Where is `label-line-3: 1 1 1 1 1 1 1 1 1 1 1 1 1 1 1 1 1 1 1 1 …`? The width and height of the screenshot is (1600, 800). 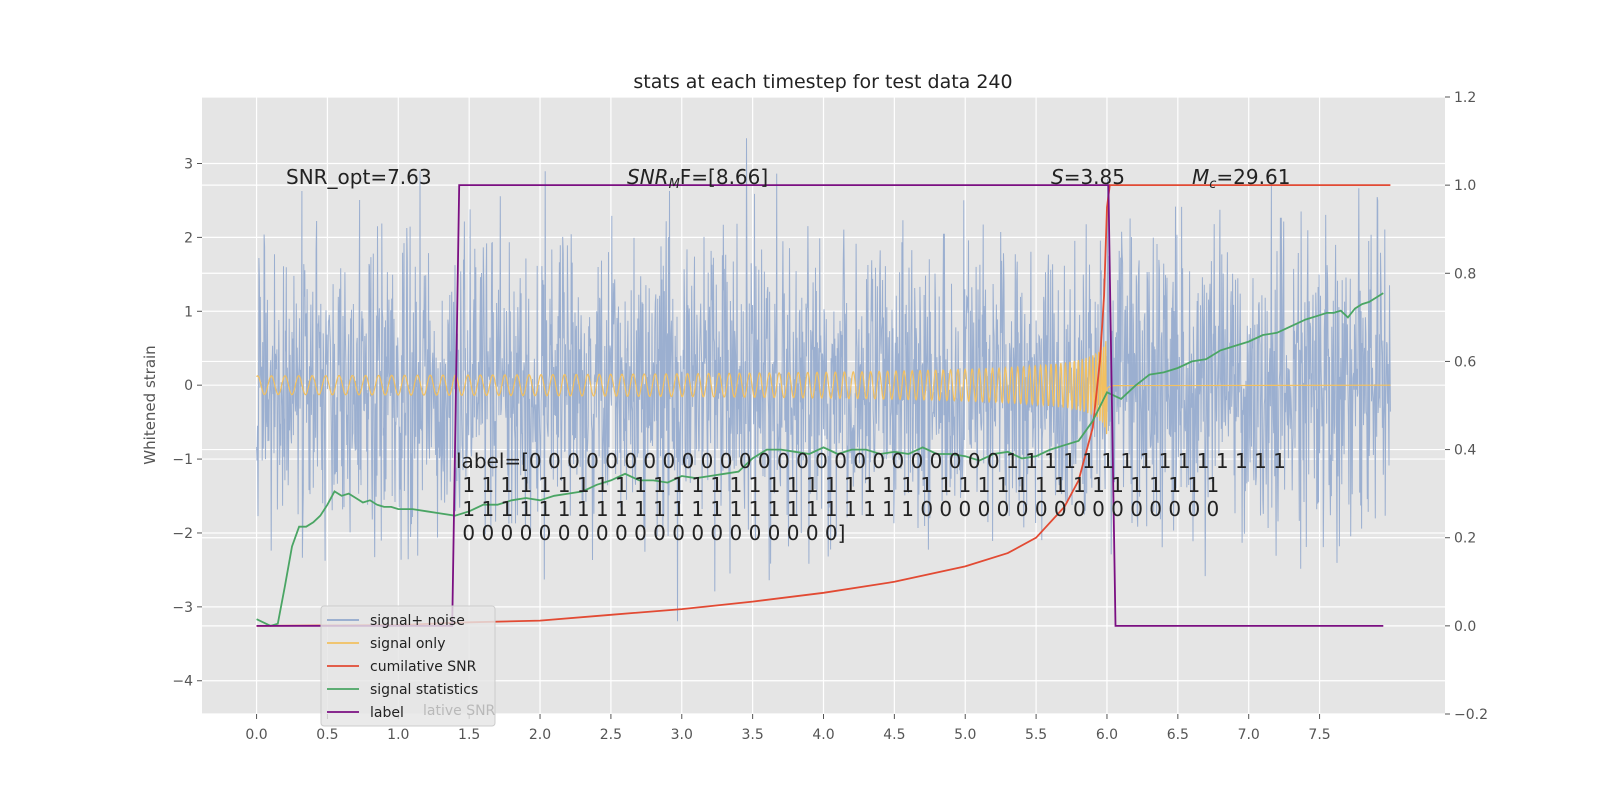 label-line-3: 1 1 1 1 1 1 1 1 1 1 1 1 1 1 1 1 1 1 1 1 … is located at coordinates (837, 509).